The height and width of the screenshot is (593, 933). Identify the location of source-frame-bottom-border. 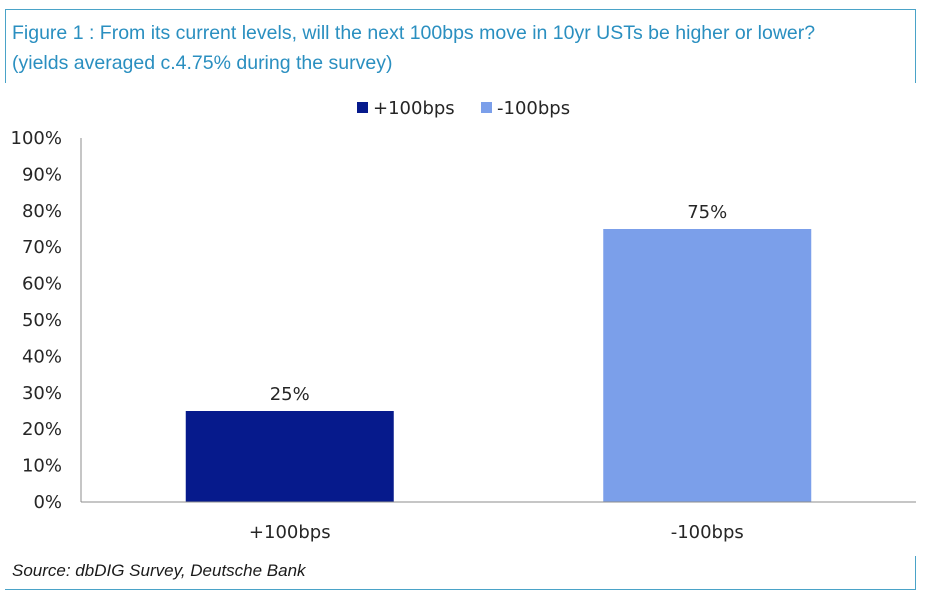
(460, 589).